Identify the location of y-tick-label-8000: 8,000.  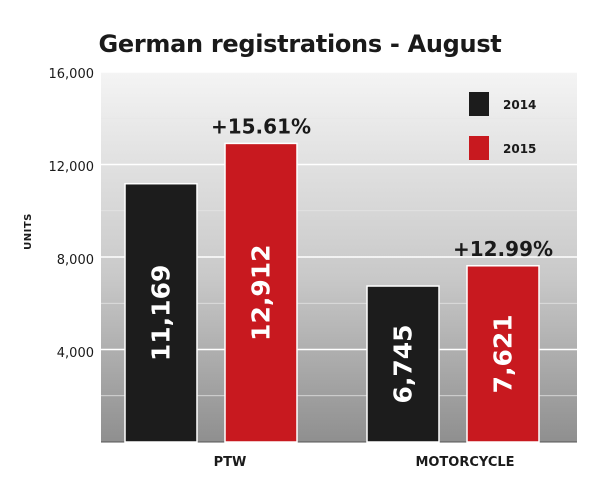
(75, 260).